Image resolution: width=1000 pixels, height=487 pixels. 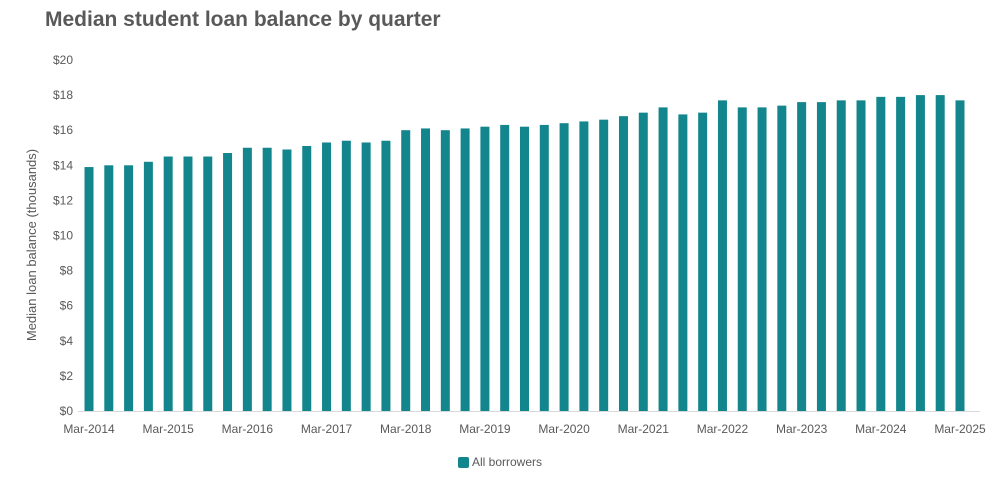 What do you see at coordinates (67, 376) in the screenshot?
I see `y-tick-label: $2` at bounding box center [67, 376].